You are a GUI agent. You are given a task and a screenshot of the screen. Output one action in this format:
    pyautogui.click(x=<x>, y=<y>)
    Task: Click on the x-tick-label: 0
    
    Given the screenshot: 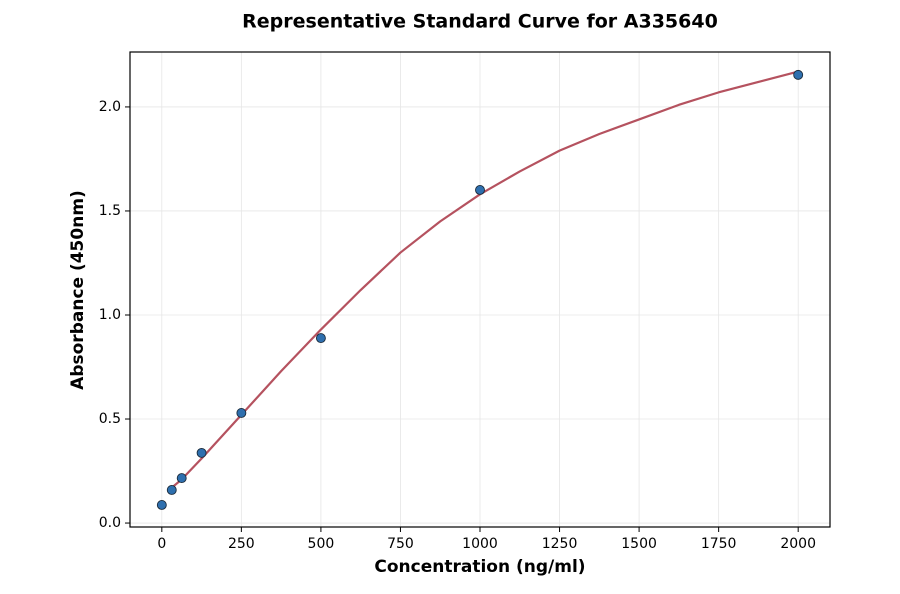 What is the action you would take?
    pyautogui.click(x=161, y=544)
    